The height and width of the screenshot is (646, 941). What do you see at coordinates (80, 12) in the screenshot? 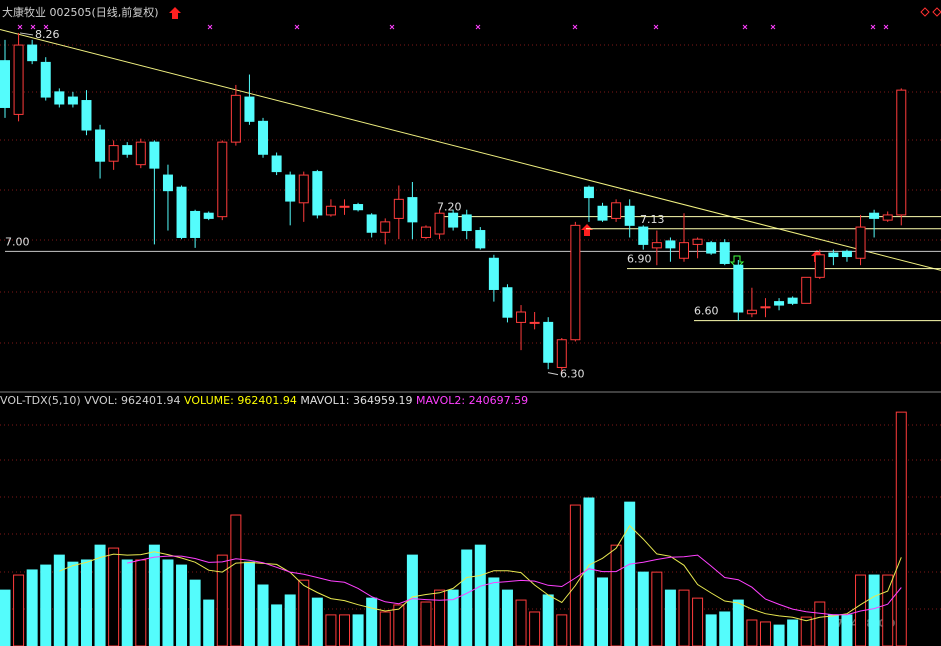
I see `chart-title: 大康牧业 002505(日线,前复权)` at bounding box center [80, 12].